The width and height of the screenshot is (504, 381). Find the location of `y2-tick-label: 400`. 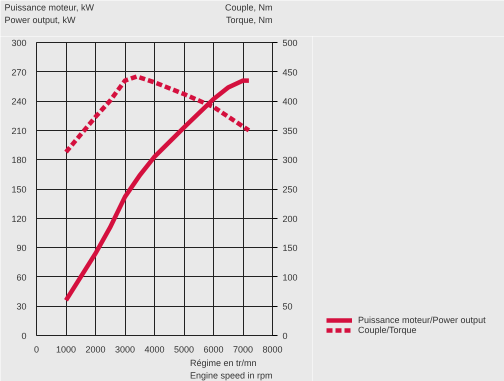

y2-tick-label: 400 is located at coordinates (290, 101).